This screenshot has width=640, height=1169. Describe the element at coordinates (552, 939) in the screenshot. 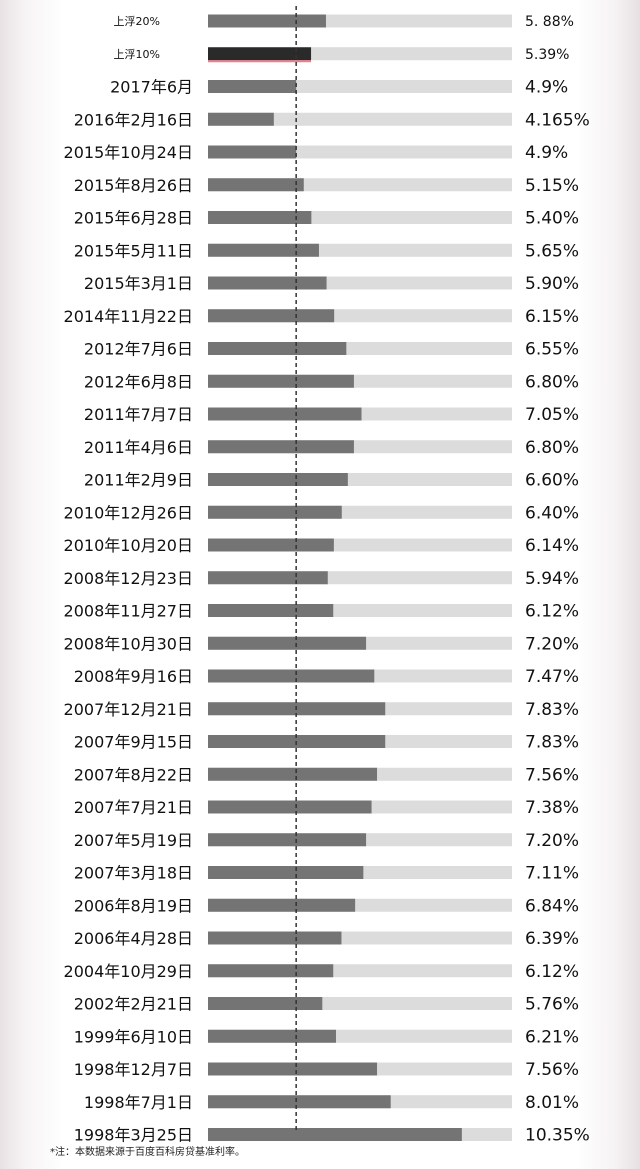

I see `value-label: 6.39%` at that location.